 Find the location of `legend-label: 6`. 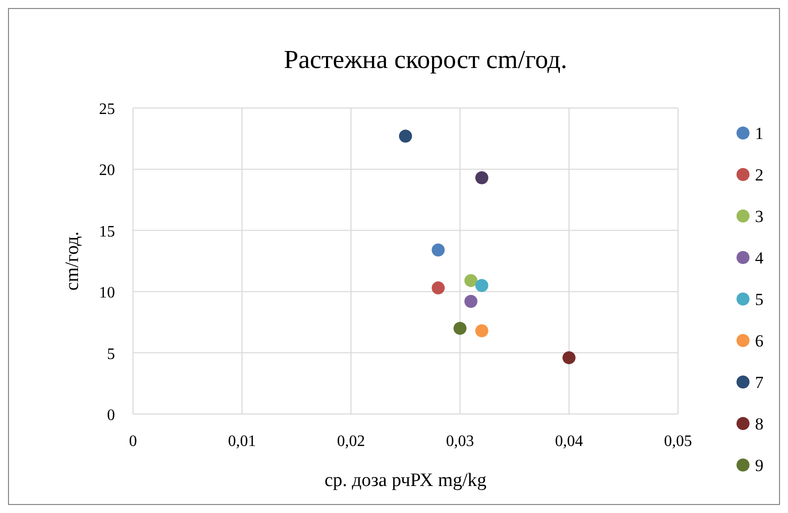

legend-label: 6 is located at coordinates (759, 341).